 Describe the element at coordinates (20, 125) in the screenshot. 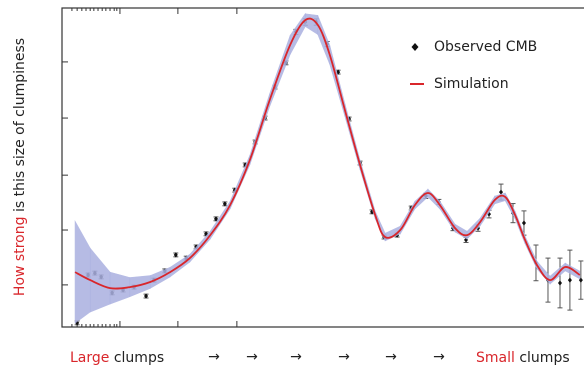

I see `y-label-rest: is this size of clumpiness` at that location.